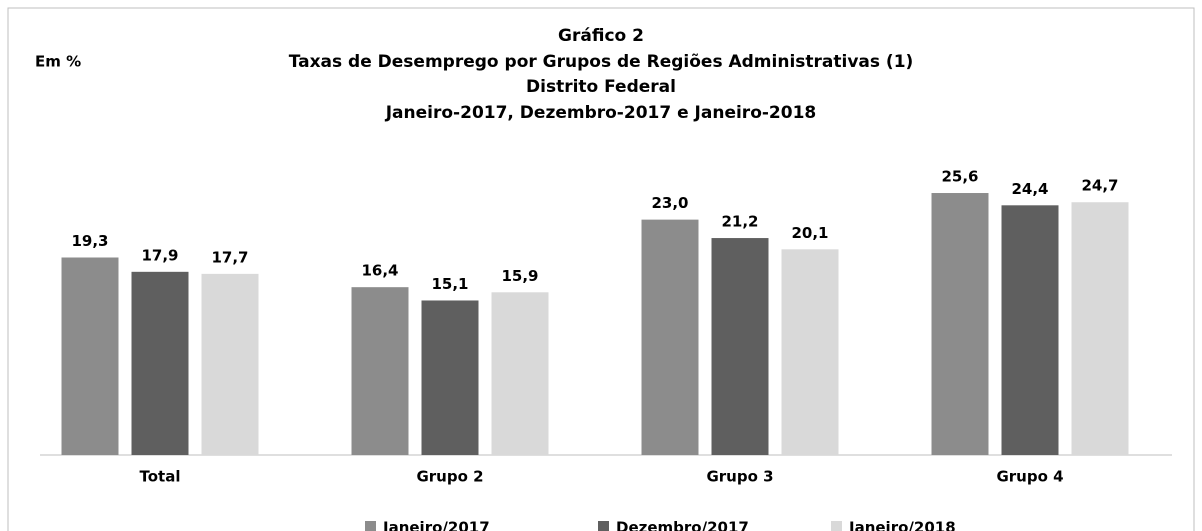 The image size is (1202, 531). What do you see at coordinates (159, 255) in the screenshot?
I see `data-label: 17,9` at bounding box center [159, 255].